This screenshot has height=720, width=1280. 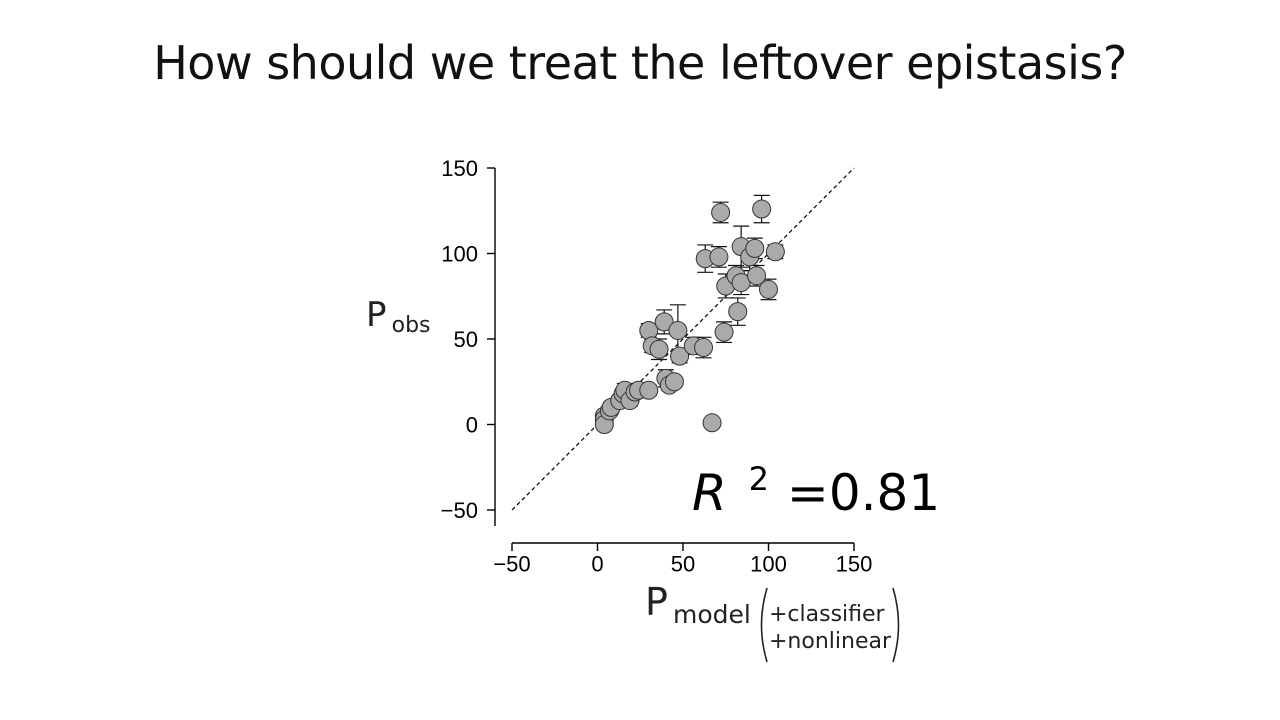 I want to click on y-ticks-group: −50 0 50 100 150, so click(x=468, y=339).